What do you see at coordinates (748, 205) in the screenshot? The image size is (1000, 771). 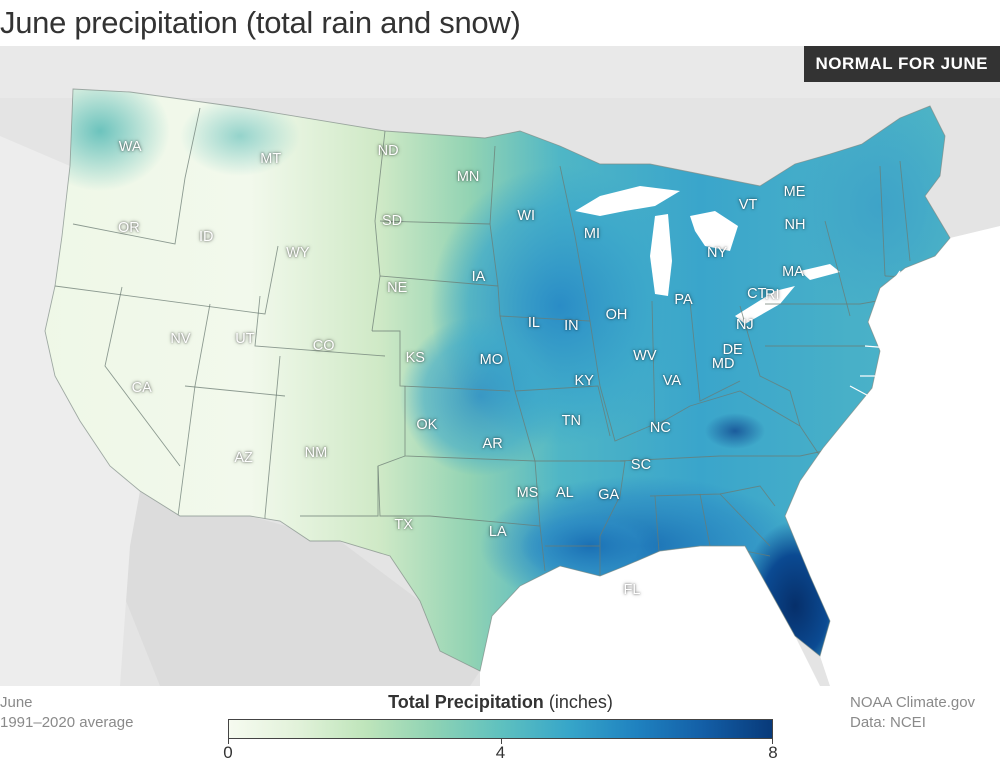 I see `state-label-vt: VT` at bounding box center [748, 205].